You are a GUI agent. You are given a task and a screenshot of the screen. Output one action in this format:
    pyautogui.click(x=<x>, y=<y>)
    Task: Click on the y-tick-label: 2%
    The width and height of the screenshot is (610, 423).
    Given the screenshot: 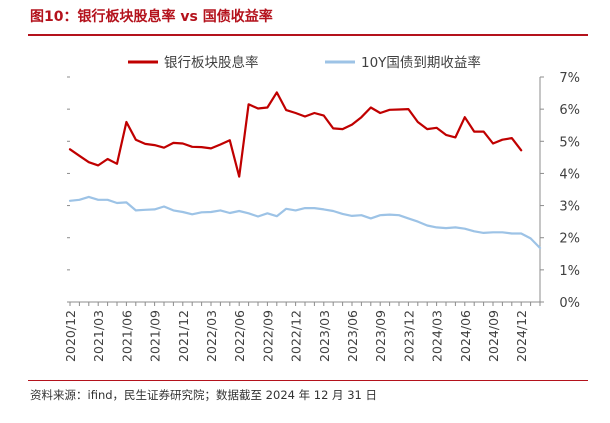 What is the action you would take?
    pyautogui.click(x=569, y=239)
    